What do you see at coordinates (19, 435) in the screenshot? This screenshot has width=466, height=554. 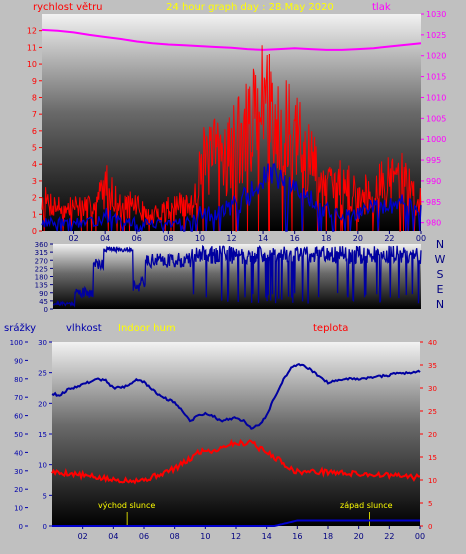 I see `humidity-axis: 0 10 20 30 40 50 60 70 80 90 100` at bounding box center [19, 435].